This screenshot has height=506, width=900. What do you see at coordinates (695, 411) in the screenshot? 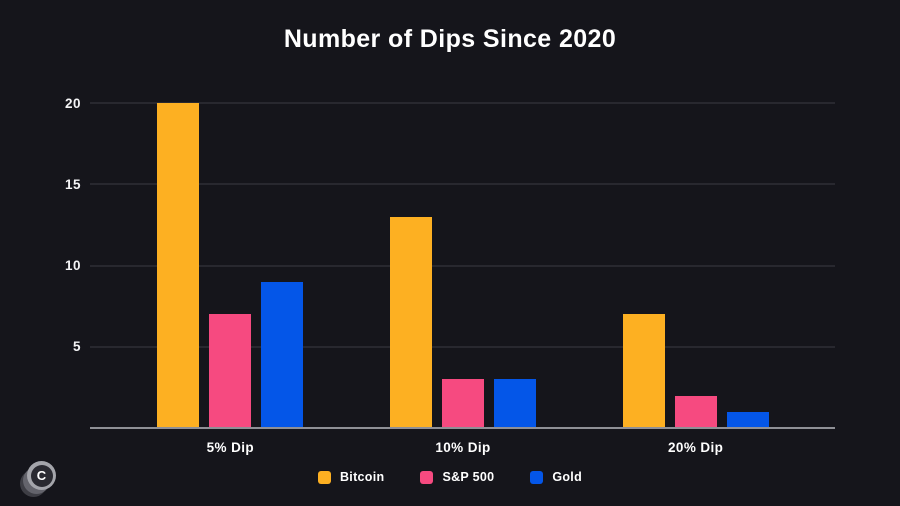
I see `bar-s-p-500-20-dip` at bounding box center [695, 411].